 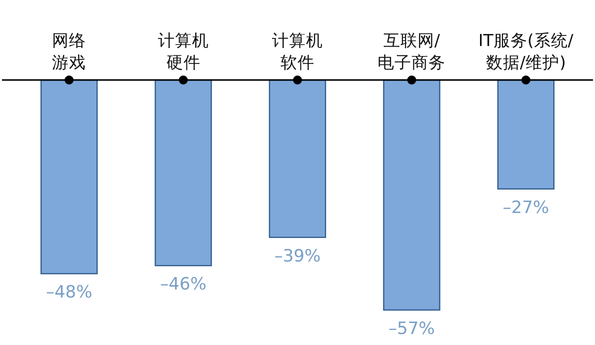 I want to click on x-tick-label: 互联网/电子商务, so click(x=412, y=51).